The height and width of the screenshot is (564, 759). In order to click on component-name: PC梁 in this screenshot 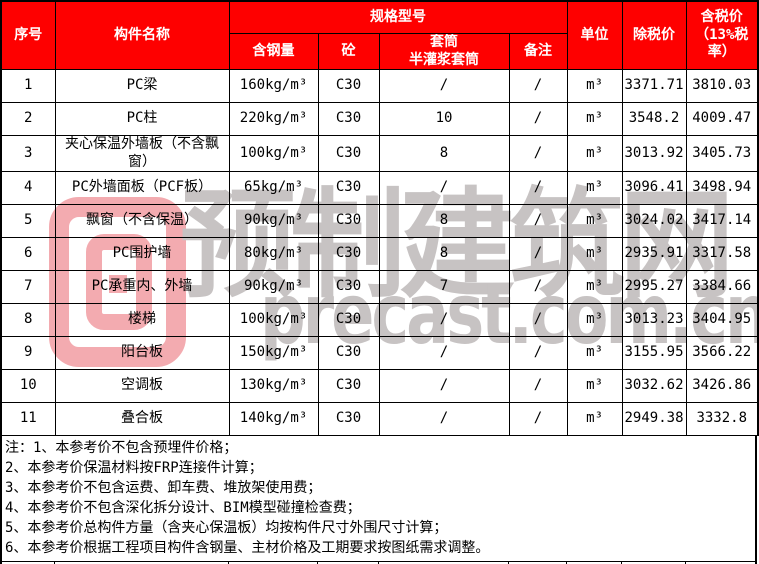, I will do `click(142, 86)`.